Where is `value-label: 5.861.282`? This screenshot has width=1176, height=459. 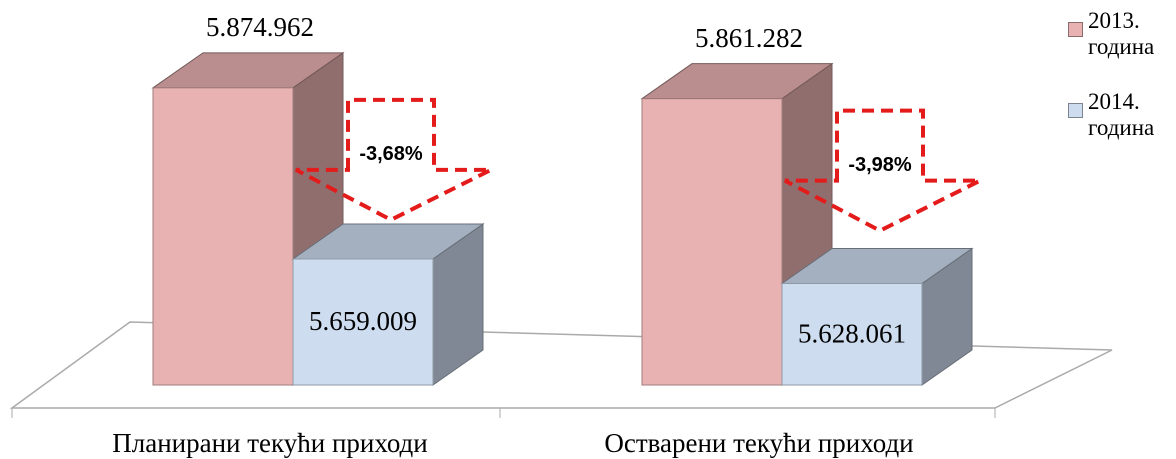 value-label: 5.861.282 is located at coordinates (749, 38).